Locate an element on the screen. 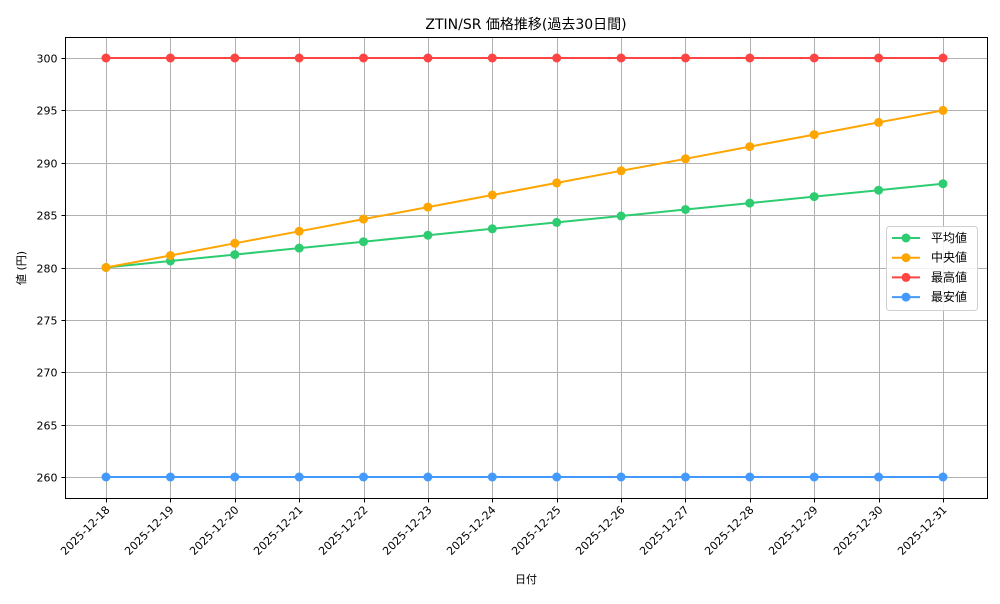  y-tick-label: 275 is located at coordinates (47, 321).